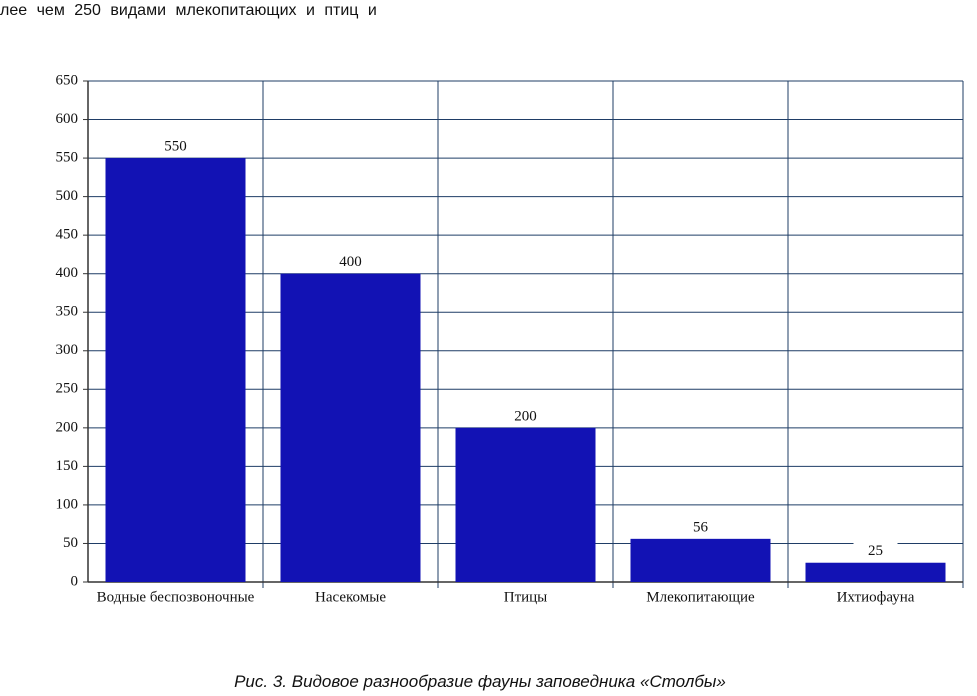  I want to click on y-tick-label: 50, so click(70, 543).